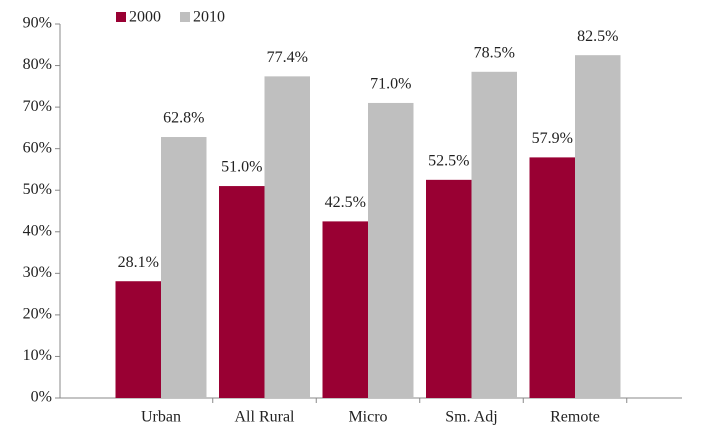  Describe the element at coordinates (138, 262) in the screenshot. I see `data-label: 28.1%` at that location.